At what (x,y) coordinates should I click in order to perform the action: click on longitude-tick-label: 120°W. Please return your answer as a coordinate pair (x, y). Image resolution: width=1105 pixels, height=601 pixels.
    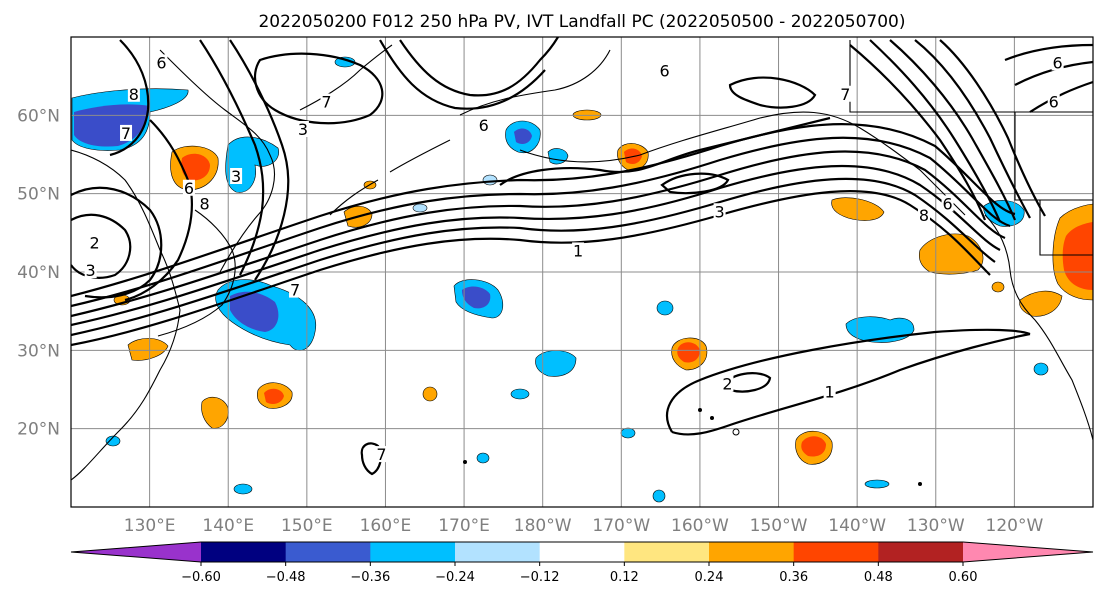
    Looking at the image, I should click on (1015, 526).